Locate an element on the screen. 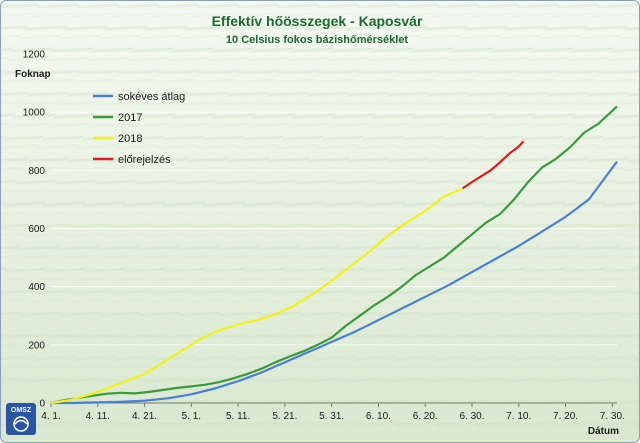 The width and height of the screenshot is (640, 443). legend-label: 2018 is located at coordinates (130, 139).